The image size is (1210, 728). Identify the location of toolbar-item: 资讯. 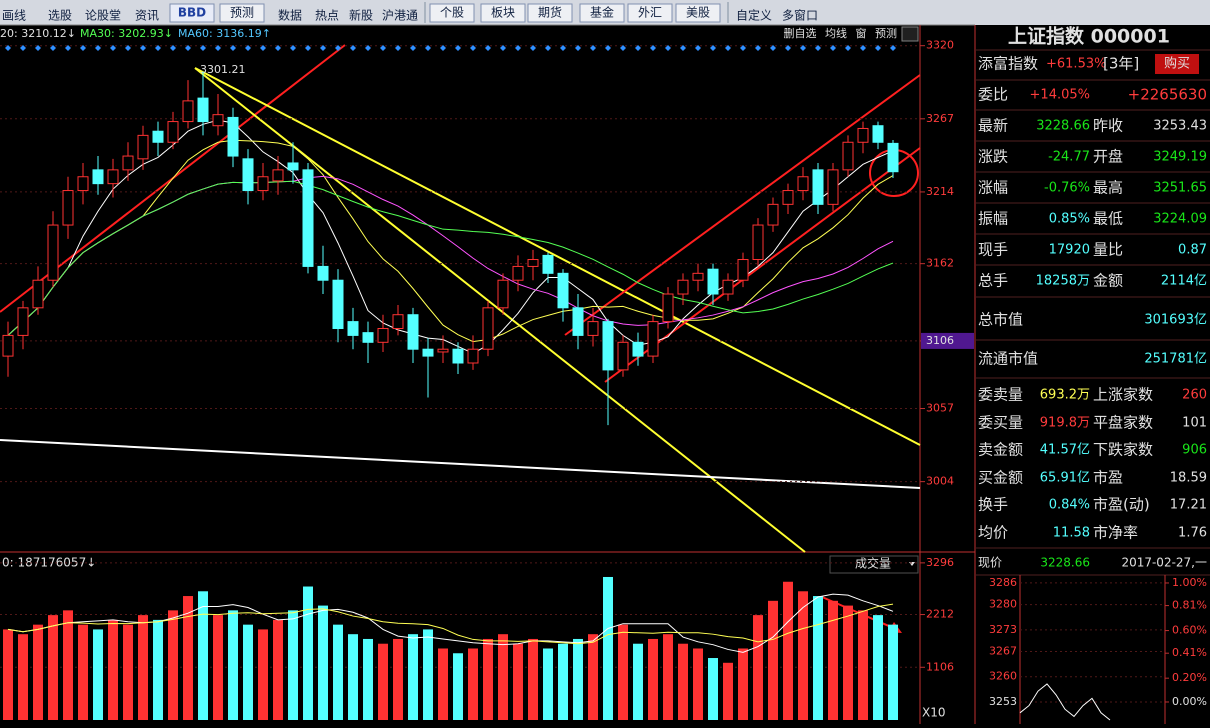
(147, 16).